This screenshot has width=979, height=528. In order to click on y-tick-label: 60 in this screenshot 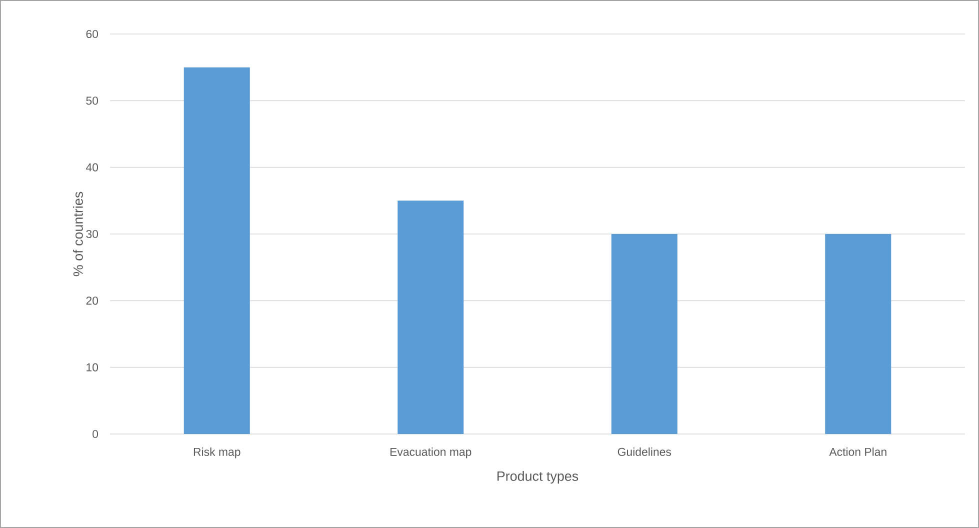, I will do `click(92, 34)`.